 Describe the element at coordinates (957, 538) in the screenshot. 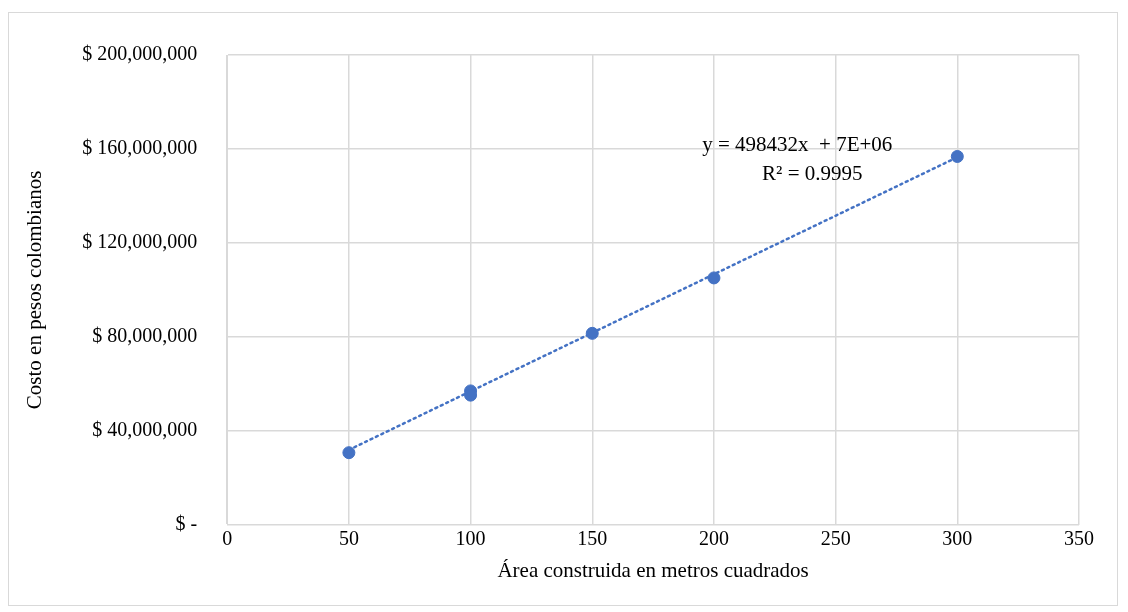

I see `x-tick-label: 300` at that location.